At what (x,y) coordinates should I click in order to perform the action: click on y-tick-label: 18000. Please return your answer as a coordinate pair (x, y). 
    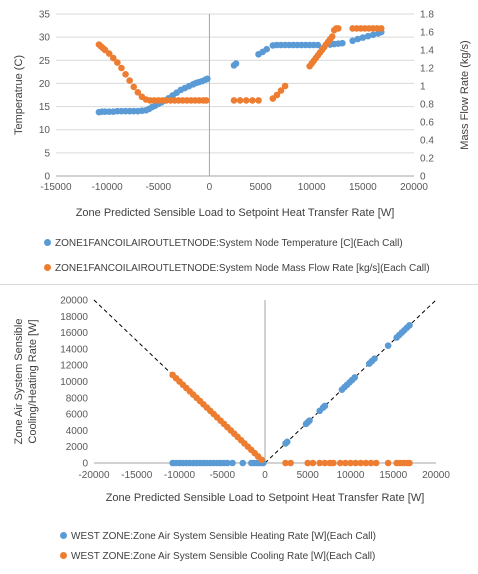
    Looking at the image, I should click on (74, 317).